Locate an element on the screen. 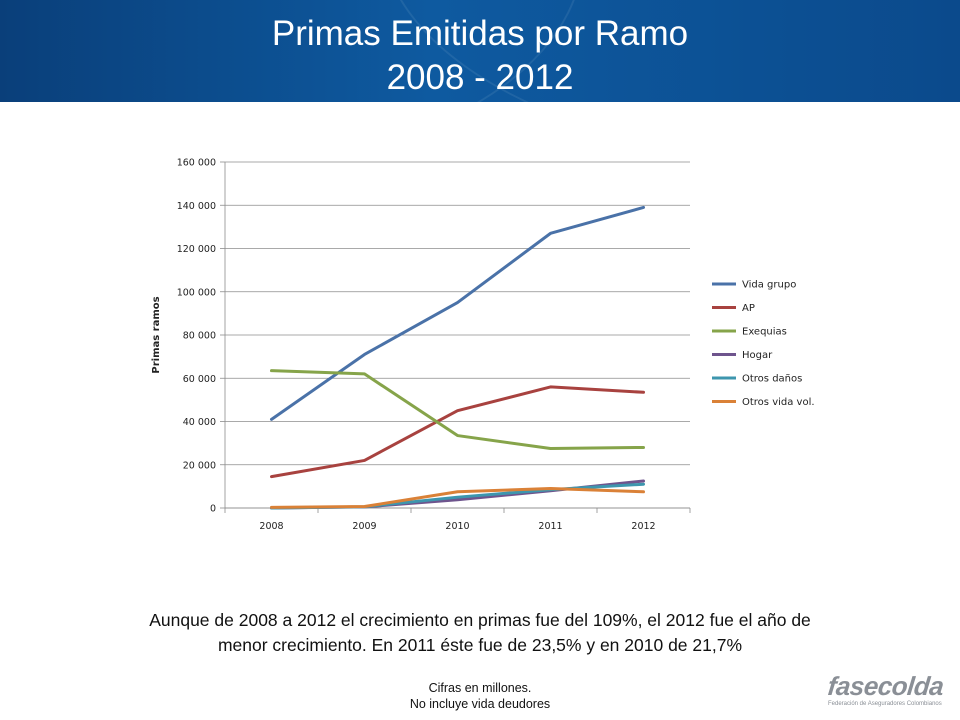  footnote-line2: No incluye vida deudores is located at coordinates (480, 704).